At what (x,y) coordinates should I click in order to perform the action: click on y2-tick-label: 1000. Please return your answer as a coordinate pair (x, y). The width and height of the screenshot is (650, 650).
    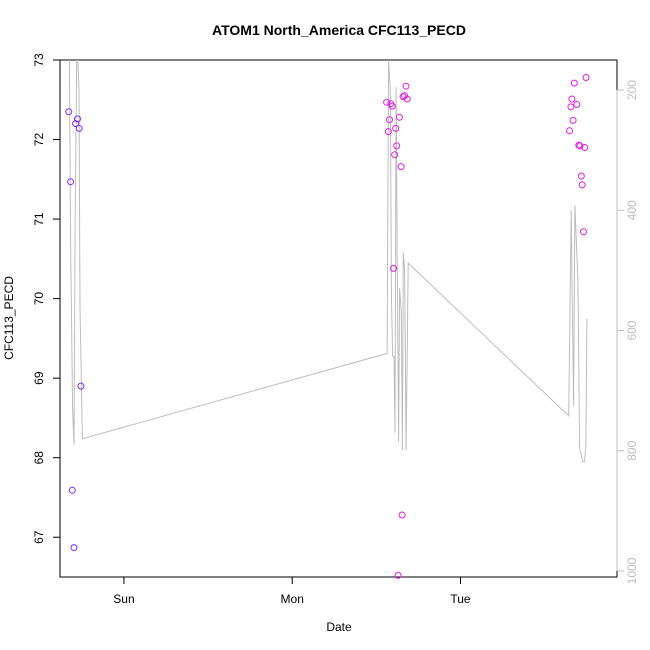
    Looking at the image, I should click on (632, 570).